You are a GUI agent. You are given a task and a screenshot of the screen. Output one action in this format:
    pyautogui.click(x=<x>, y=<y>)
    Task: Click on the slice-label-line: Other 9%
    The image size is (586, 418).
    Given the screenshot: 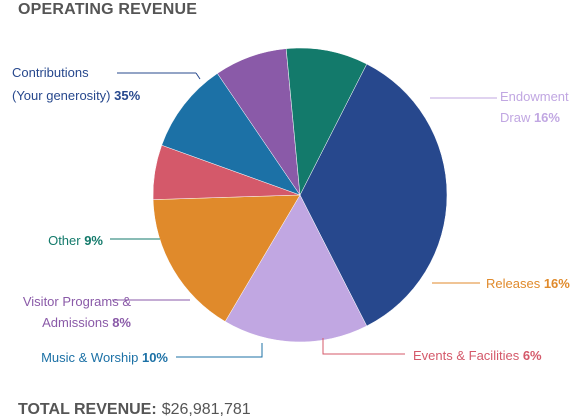 What is the action you would take?
    pyautogui.click(x=75, y=240)
    